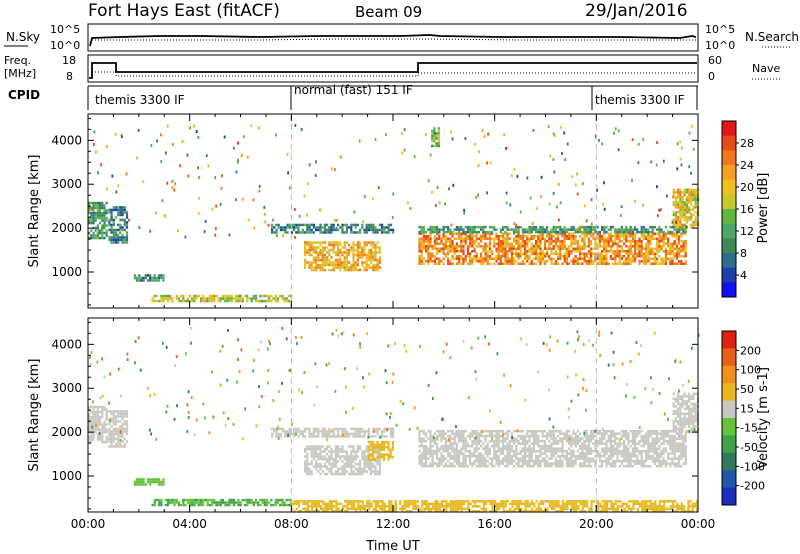  I want to click on velocity-colorbar: 200 100 50 15 -15 -50 -100 -200, so click(743, 418).